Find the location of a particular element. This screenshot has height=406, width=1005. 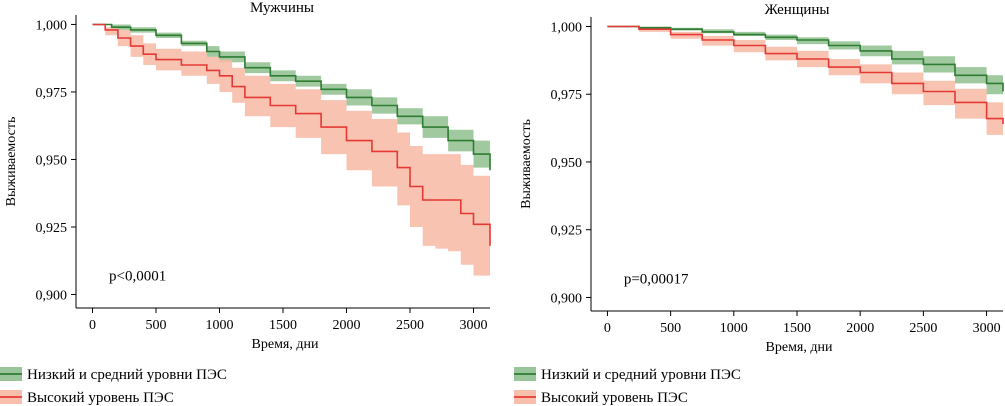

chart-title-men: Мужчины is located at coordinates (282, 8).